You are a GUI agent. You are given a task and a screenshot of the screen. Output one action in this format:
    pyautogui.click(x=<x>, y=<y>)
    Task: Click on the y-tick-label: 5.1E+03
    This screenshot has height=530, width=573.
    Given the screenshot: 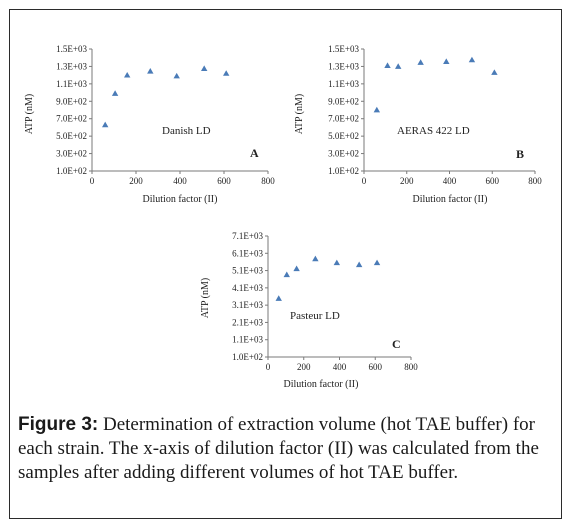 What is the action you would take?
    pyautogui.click(x=247, y=271)
    